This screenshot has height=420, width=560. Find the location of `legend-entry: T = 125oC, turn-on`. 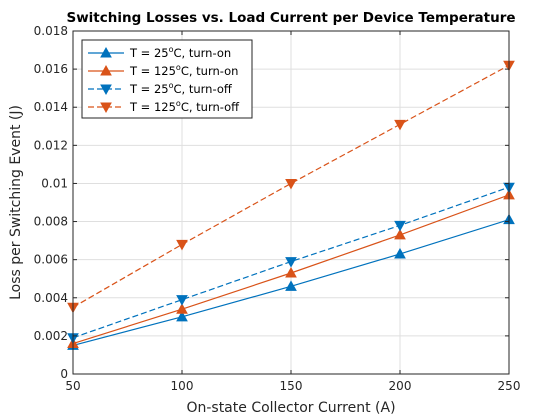

legend-entry: T = 125oC, turn-on is located at coordinates (163, 70).